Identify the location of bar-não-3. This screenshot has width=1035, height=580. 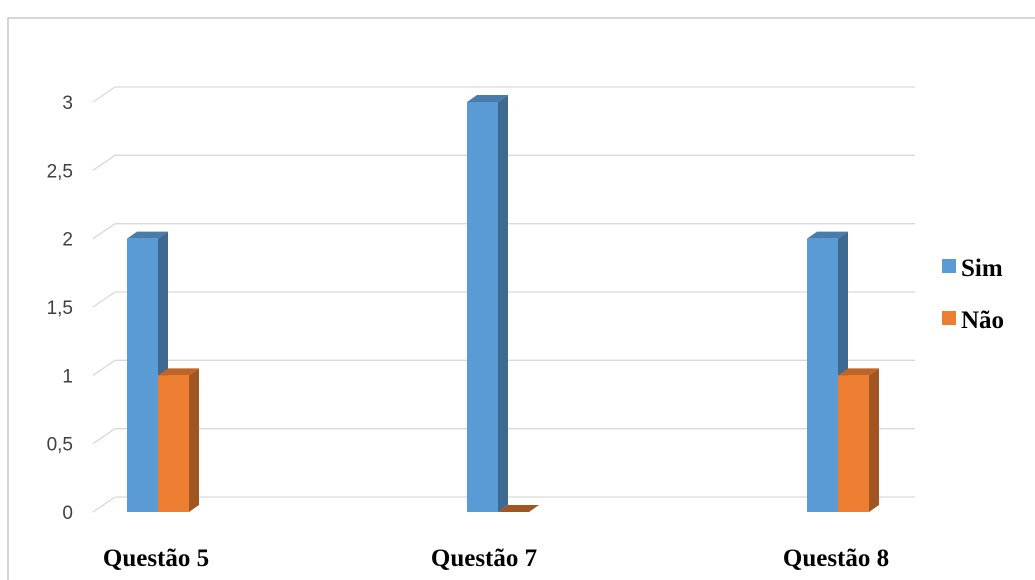
(858, 440).